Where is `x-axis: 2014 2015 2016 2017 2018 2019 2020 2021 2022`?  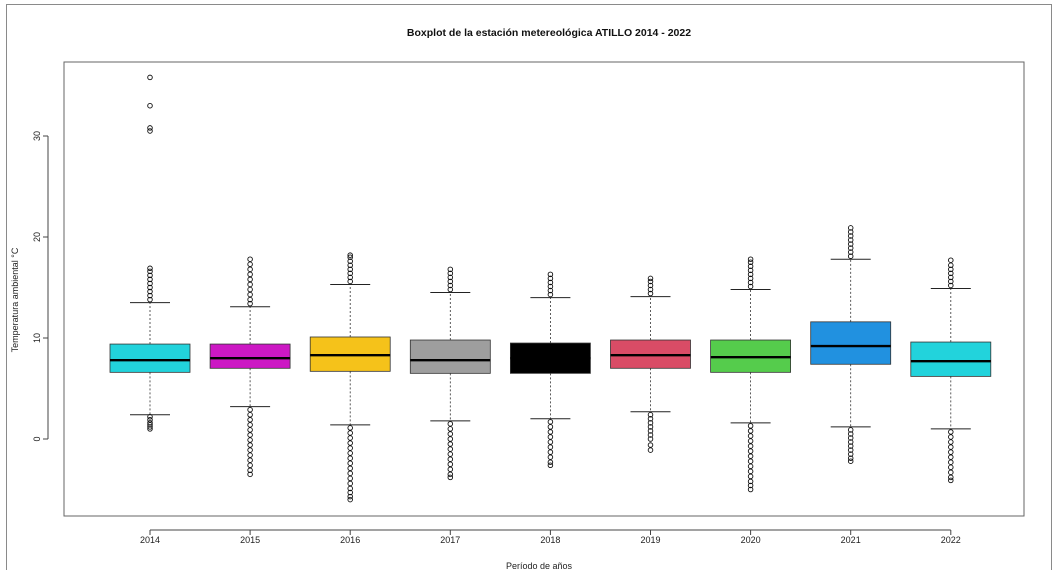 x-axis: 2014 2015 2016 2017 2018 2019 2020 2021 2022 is located at coordinates (550, 537).